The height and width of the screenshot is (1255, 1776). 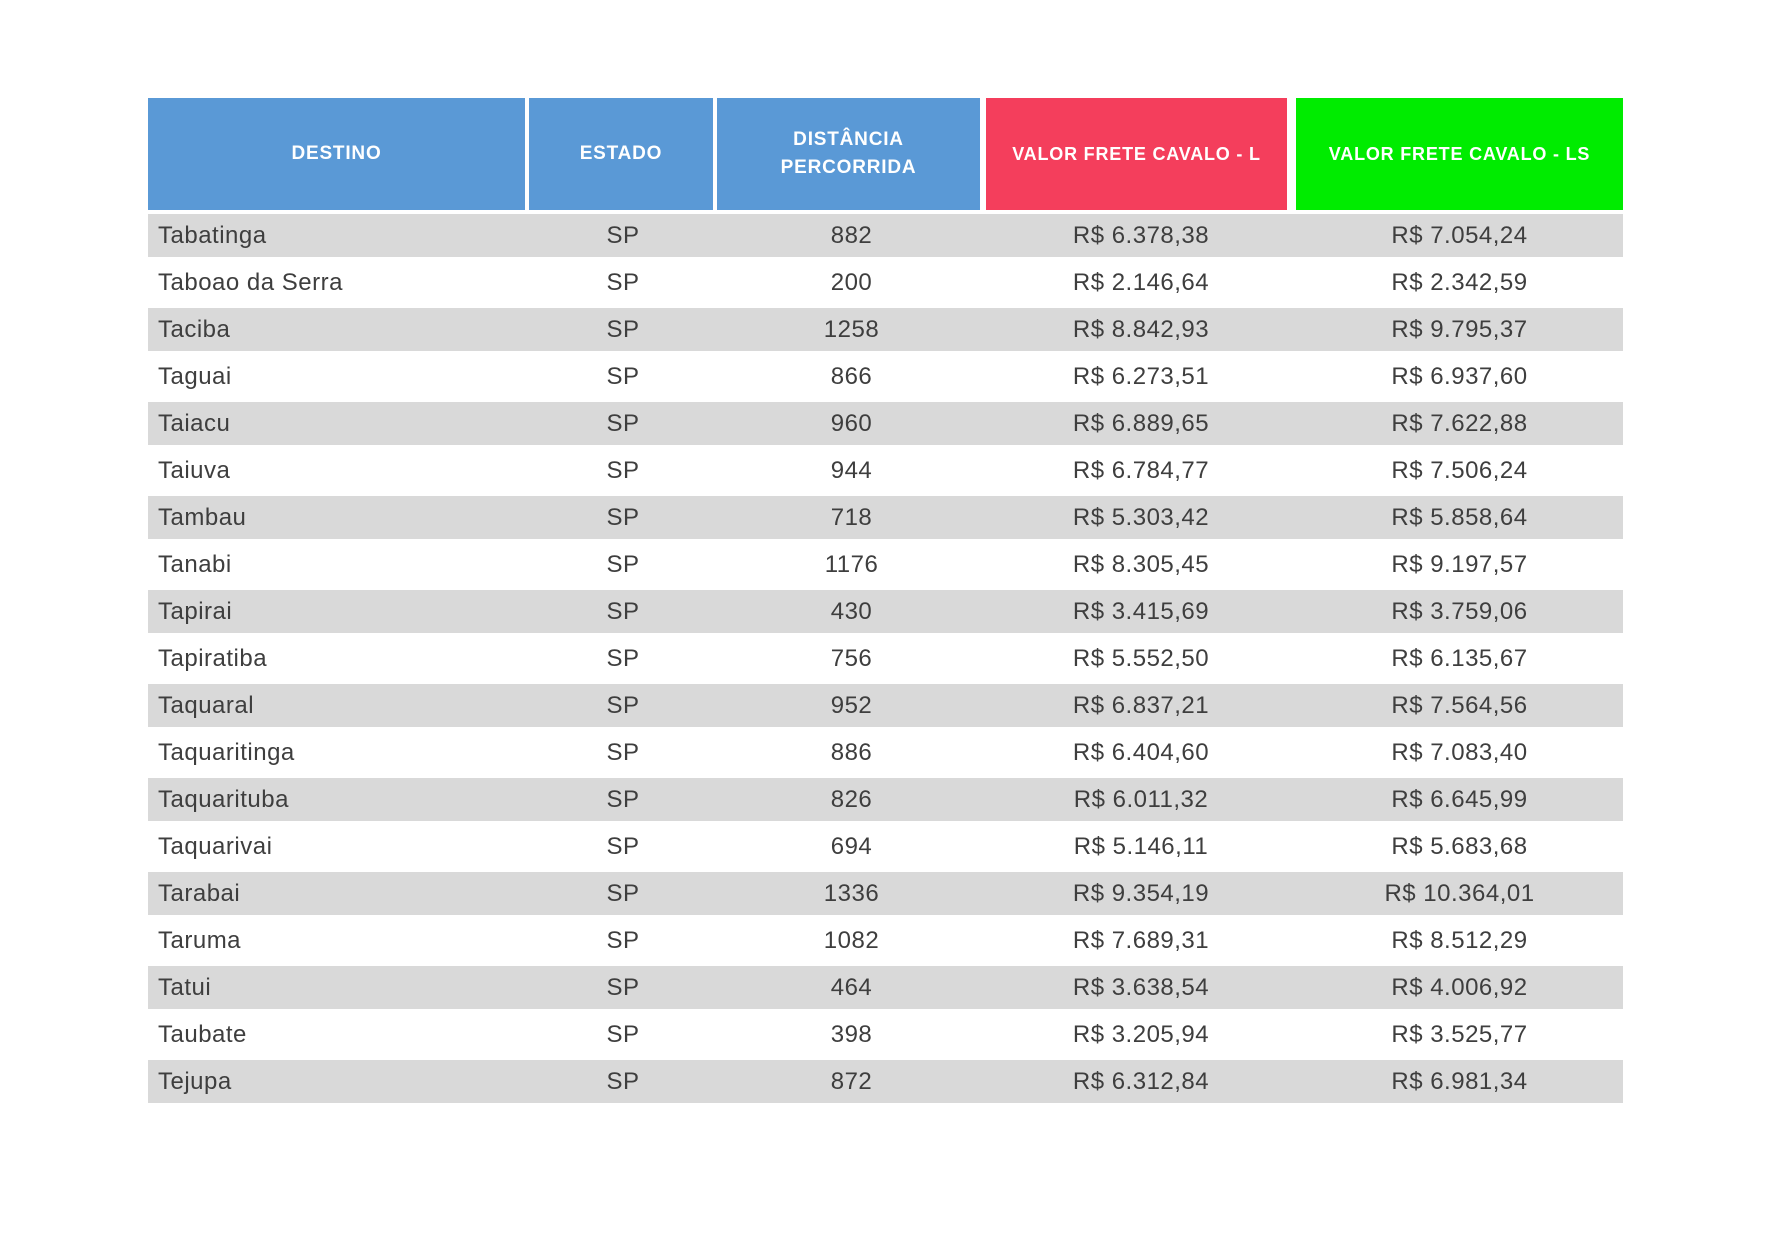 What do you see at coordinates (885, 517) in the screenshot?
I see `table-row: Tambau SP 718 R$ 5.303,42 R$ 5.858,64` at bounding box center [885, 517].